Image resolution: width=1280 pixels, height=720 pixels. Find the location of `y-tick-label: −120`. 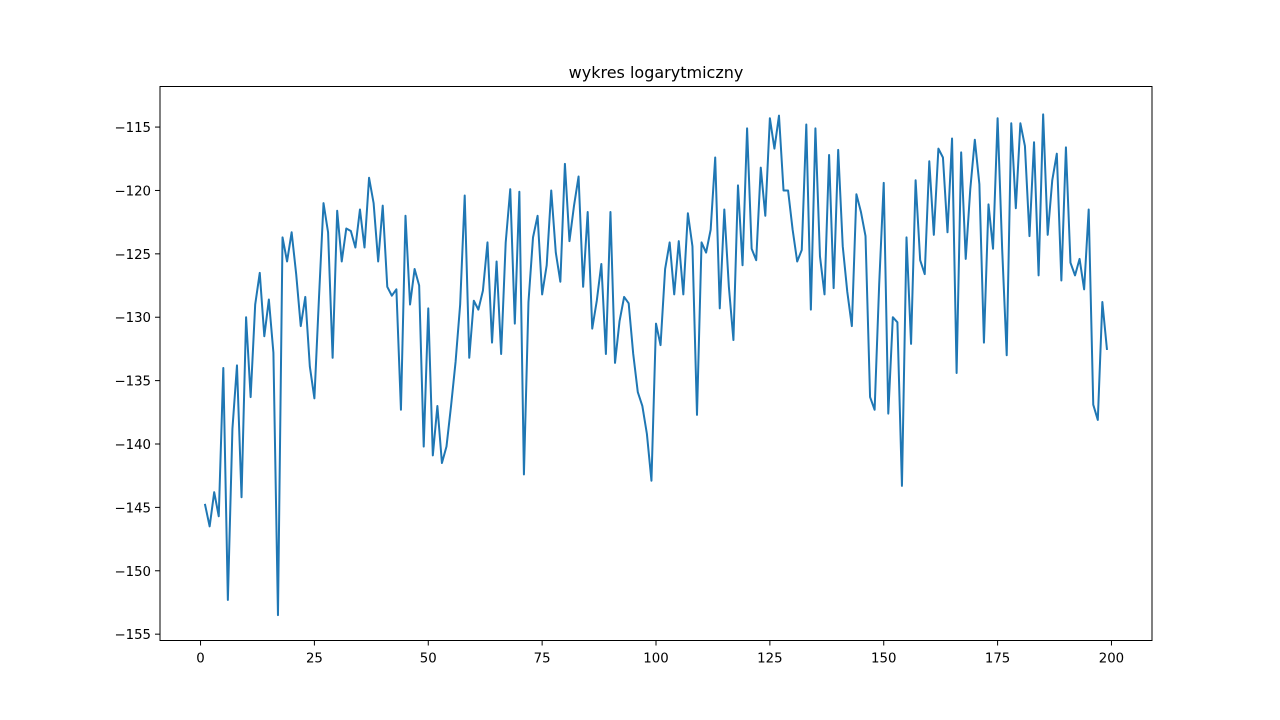

y-tick-label: −120 is located at coordinates (132, 191).